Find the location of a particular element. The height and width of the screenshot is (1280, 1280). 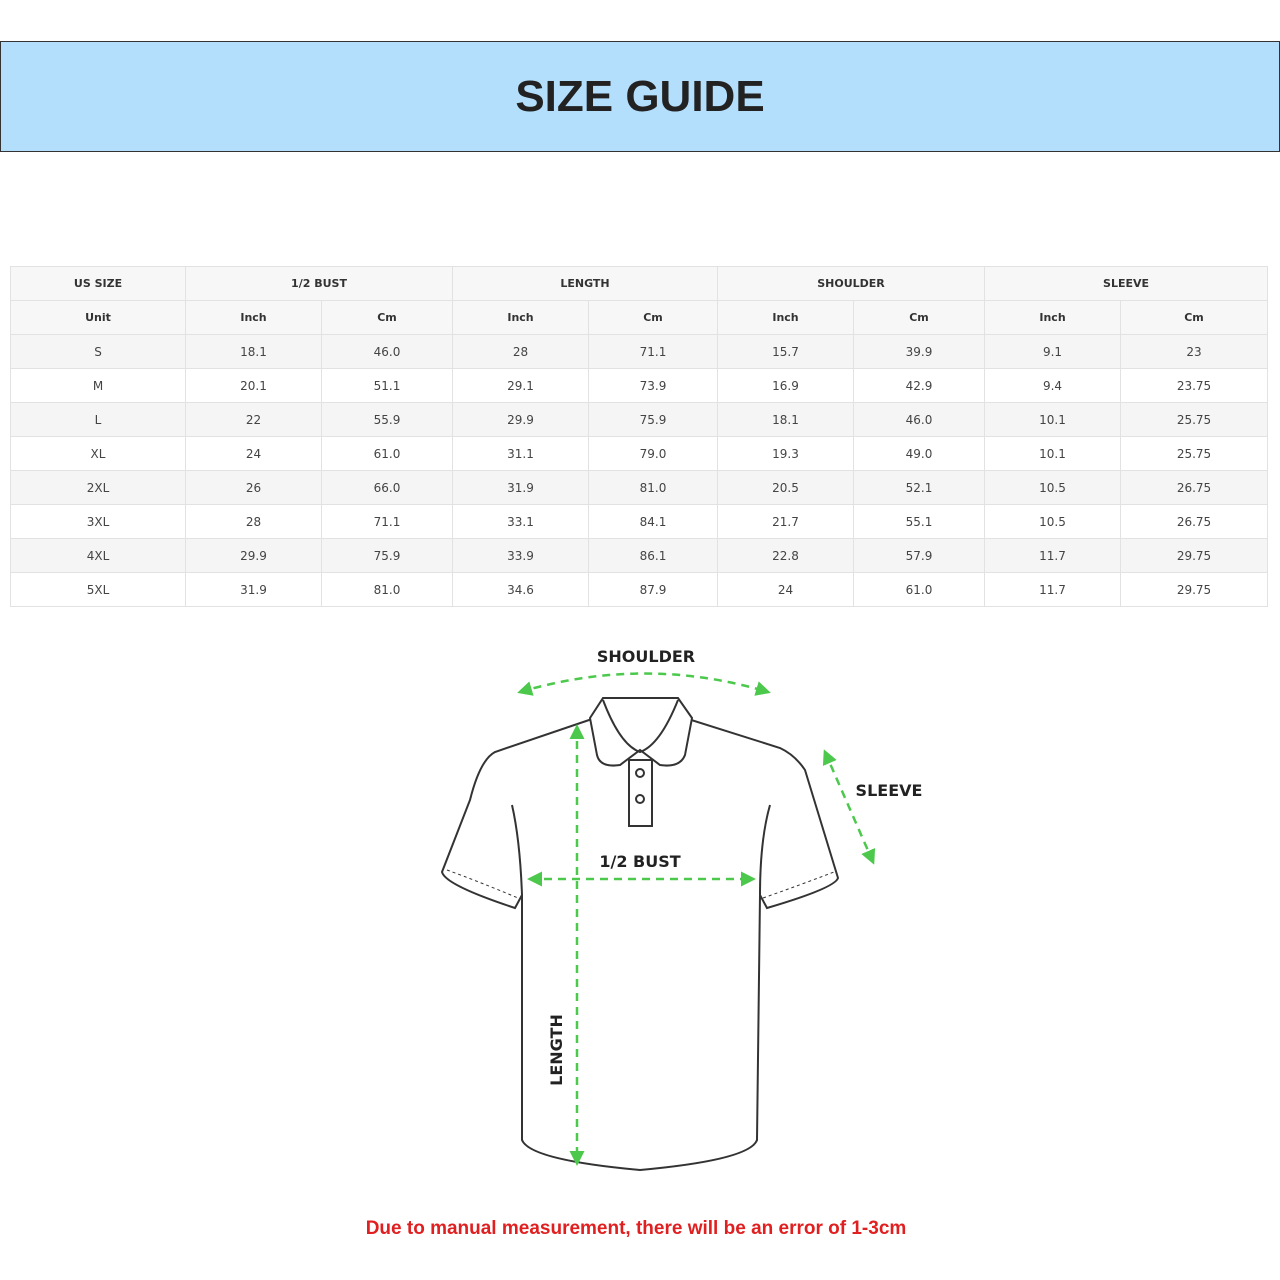

cell: 15.7 is located at coordinates (785, 351).